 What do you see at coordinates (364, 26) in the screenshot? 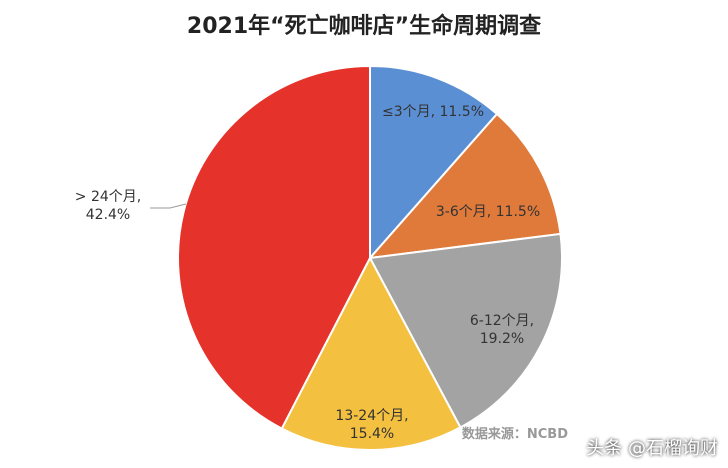
I see `chart-title: 2021年“死亡咖啡店”生命周期调查` at bounding box center [364, 26].